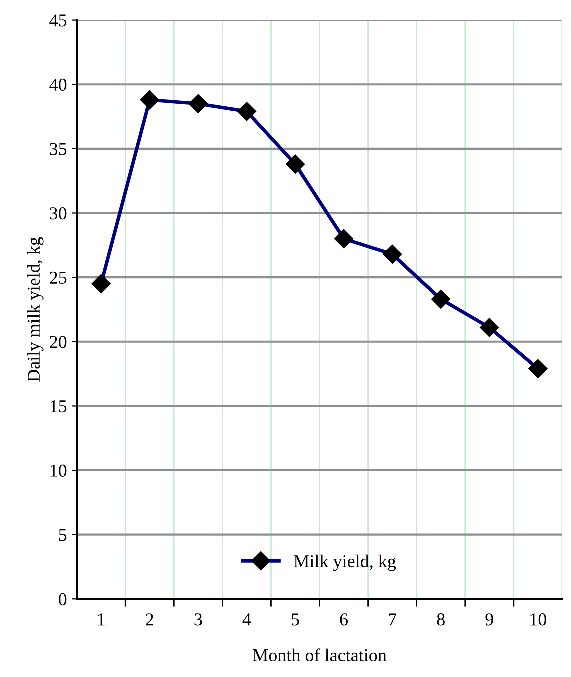 This screenshot has height=677, width=571. I want to click on x-tick-label: 9, so click(490, 620).